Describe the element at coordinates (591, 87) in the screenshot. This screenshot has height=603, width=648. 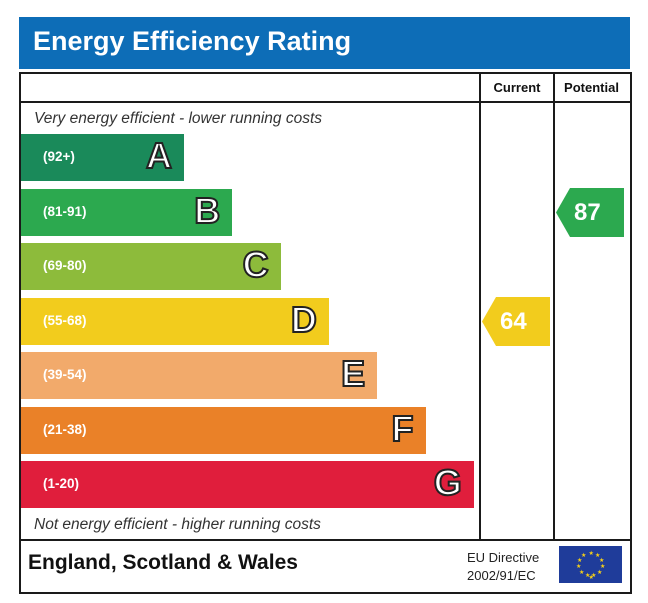
I see `potential-column-label: Potential` at that location.